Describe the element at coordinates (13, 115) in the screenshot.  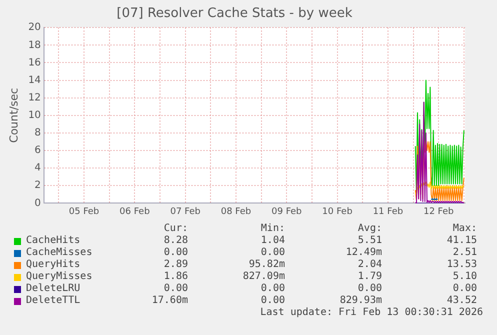
I see `y-axis-title: Count/sec` at that location.